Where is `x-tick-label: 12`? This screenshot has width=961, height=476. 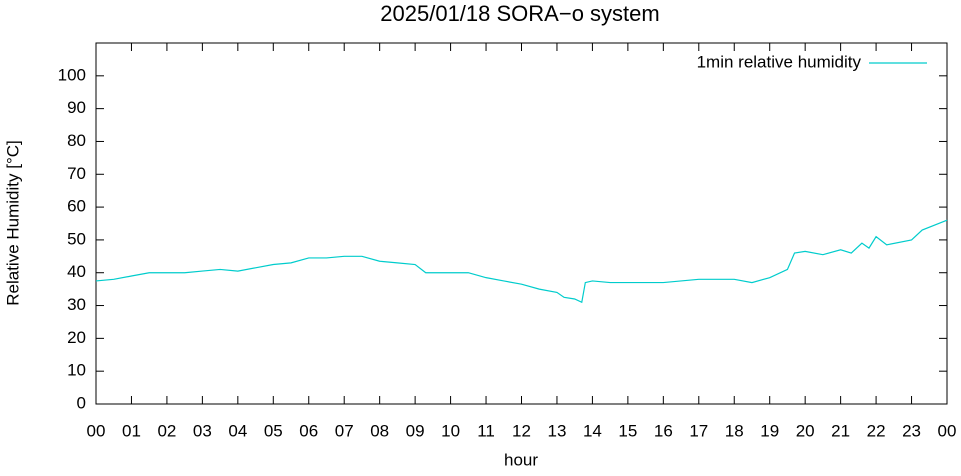
x-tick-label: 12 is located at coordinates (521, 430).